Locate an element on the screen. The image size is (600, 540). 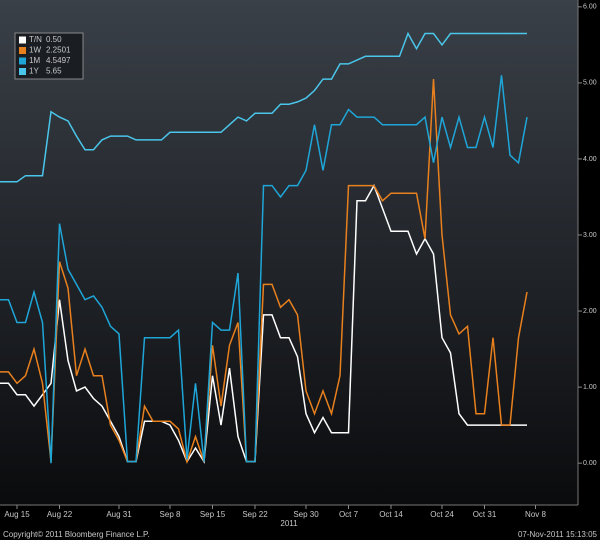
x-tick-label: Sep 22 is located at coordinates (255, 514).